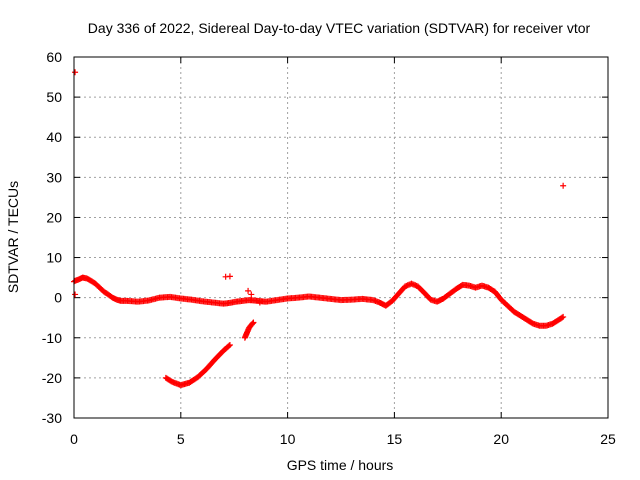 Image resolution: width=640 pixels, height=480 pixels. What do you see at coordinates (288, 439) in the screenshot?
I see `x-tick-label: 10` at bounding box center [288, 439].